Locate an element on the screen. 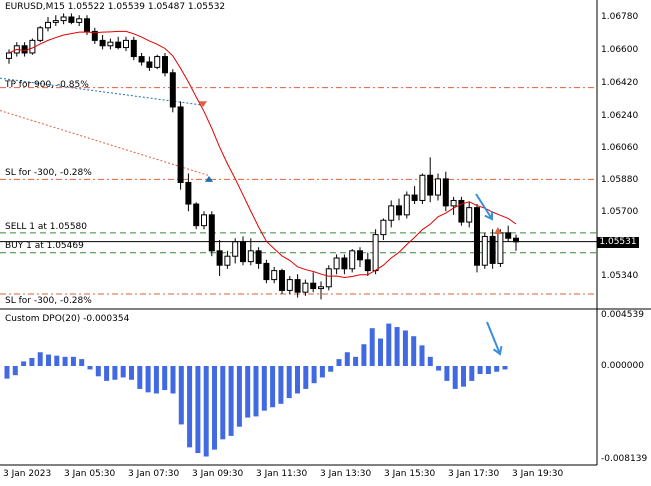 This screenshot has width=651, height=486. current-price-tag: 1.05531 is located at coordinates (618, 242).